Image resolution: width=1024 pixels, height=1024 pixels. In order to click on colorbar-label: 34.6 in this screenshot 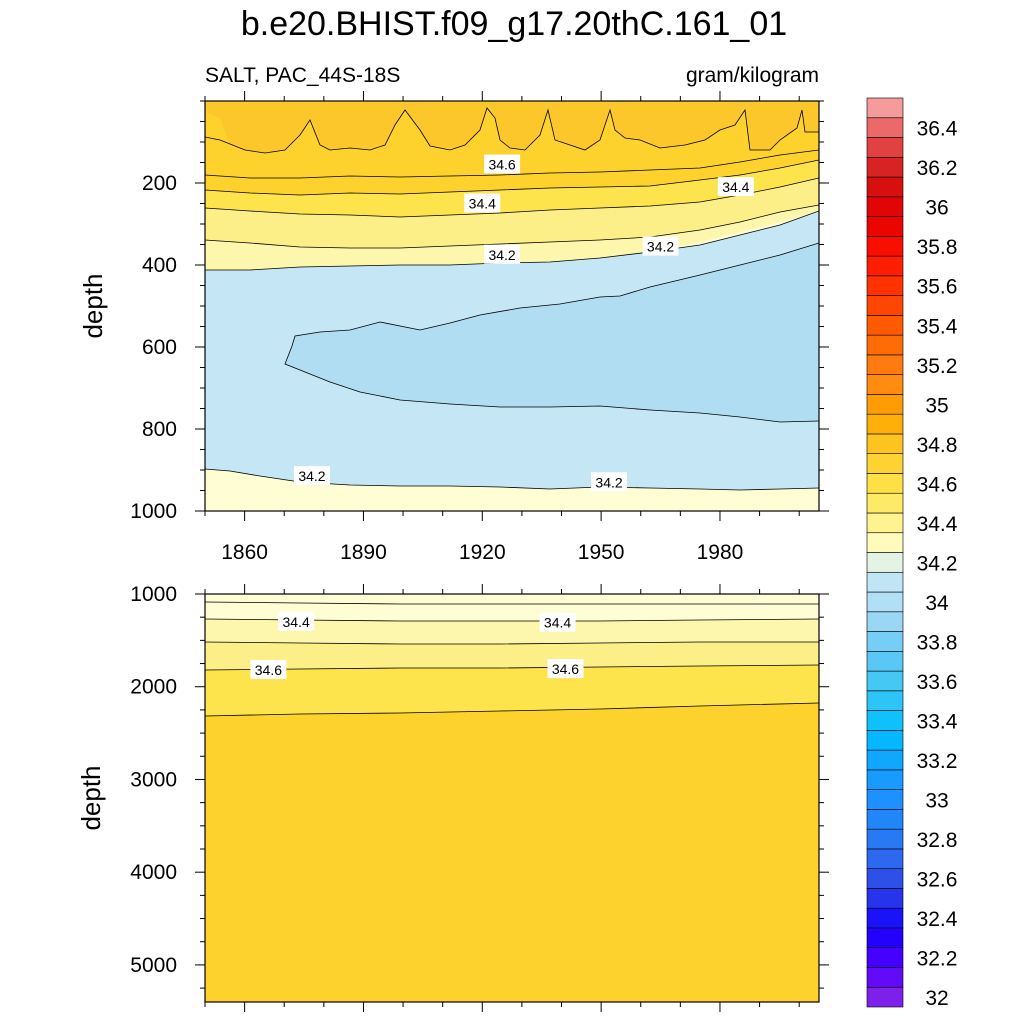, I will do `click(937, 484)`.